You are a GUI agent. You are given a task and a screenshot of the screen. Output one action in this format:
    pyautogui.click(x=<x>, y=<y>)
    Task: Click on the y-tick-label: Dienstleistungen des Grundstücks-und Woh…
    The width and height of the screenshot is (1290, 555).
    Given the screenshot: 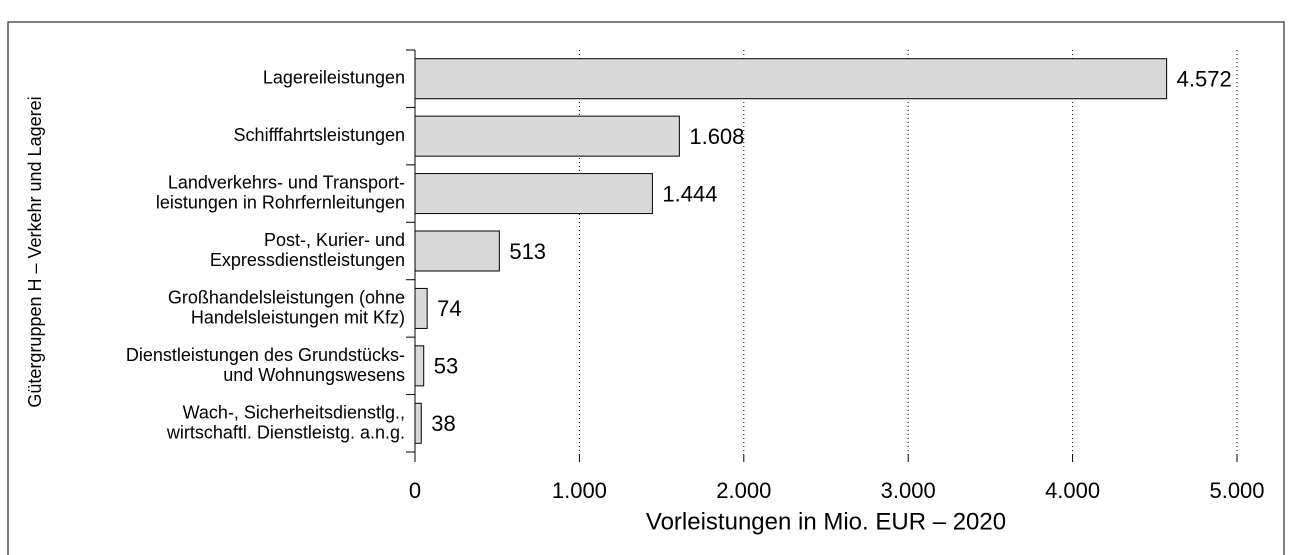 What is the action you would take?
    pyautogui.click(x=265, y=365)
    